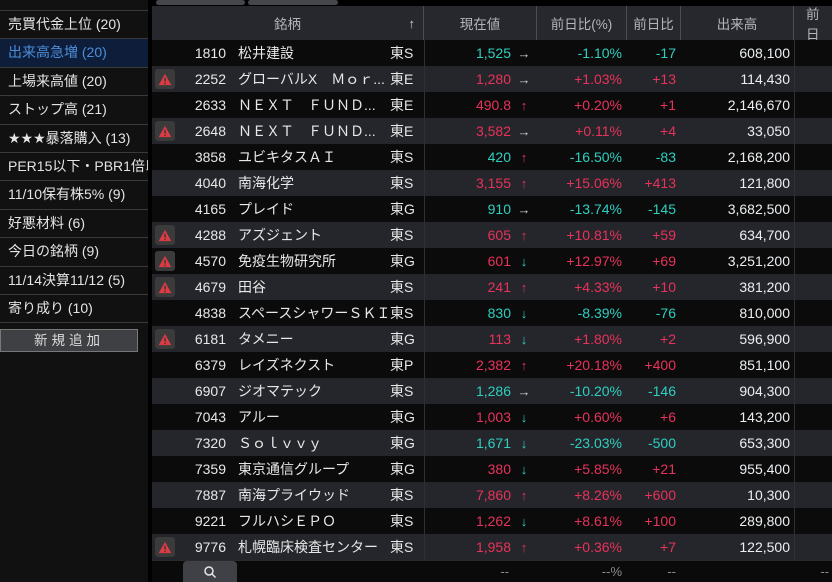 The height and width of the screenshot is (582, 832). I want to click on stock-name: アルー, so click(259, 417).